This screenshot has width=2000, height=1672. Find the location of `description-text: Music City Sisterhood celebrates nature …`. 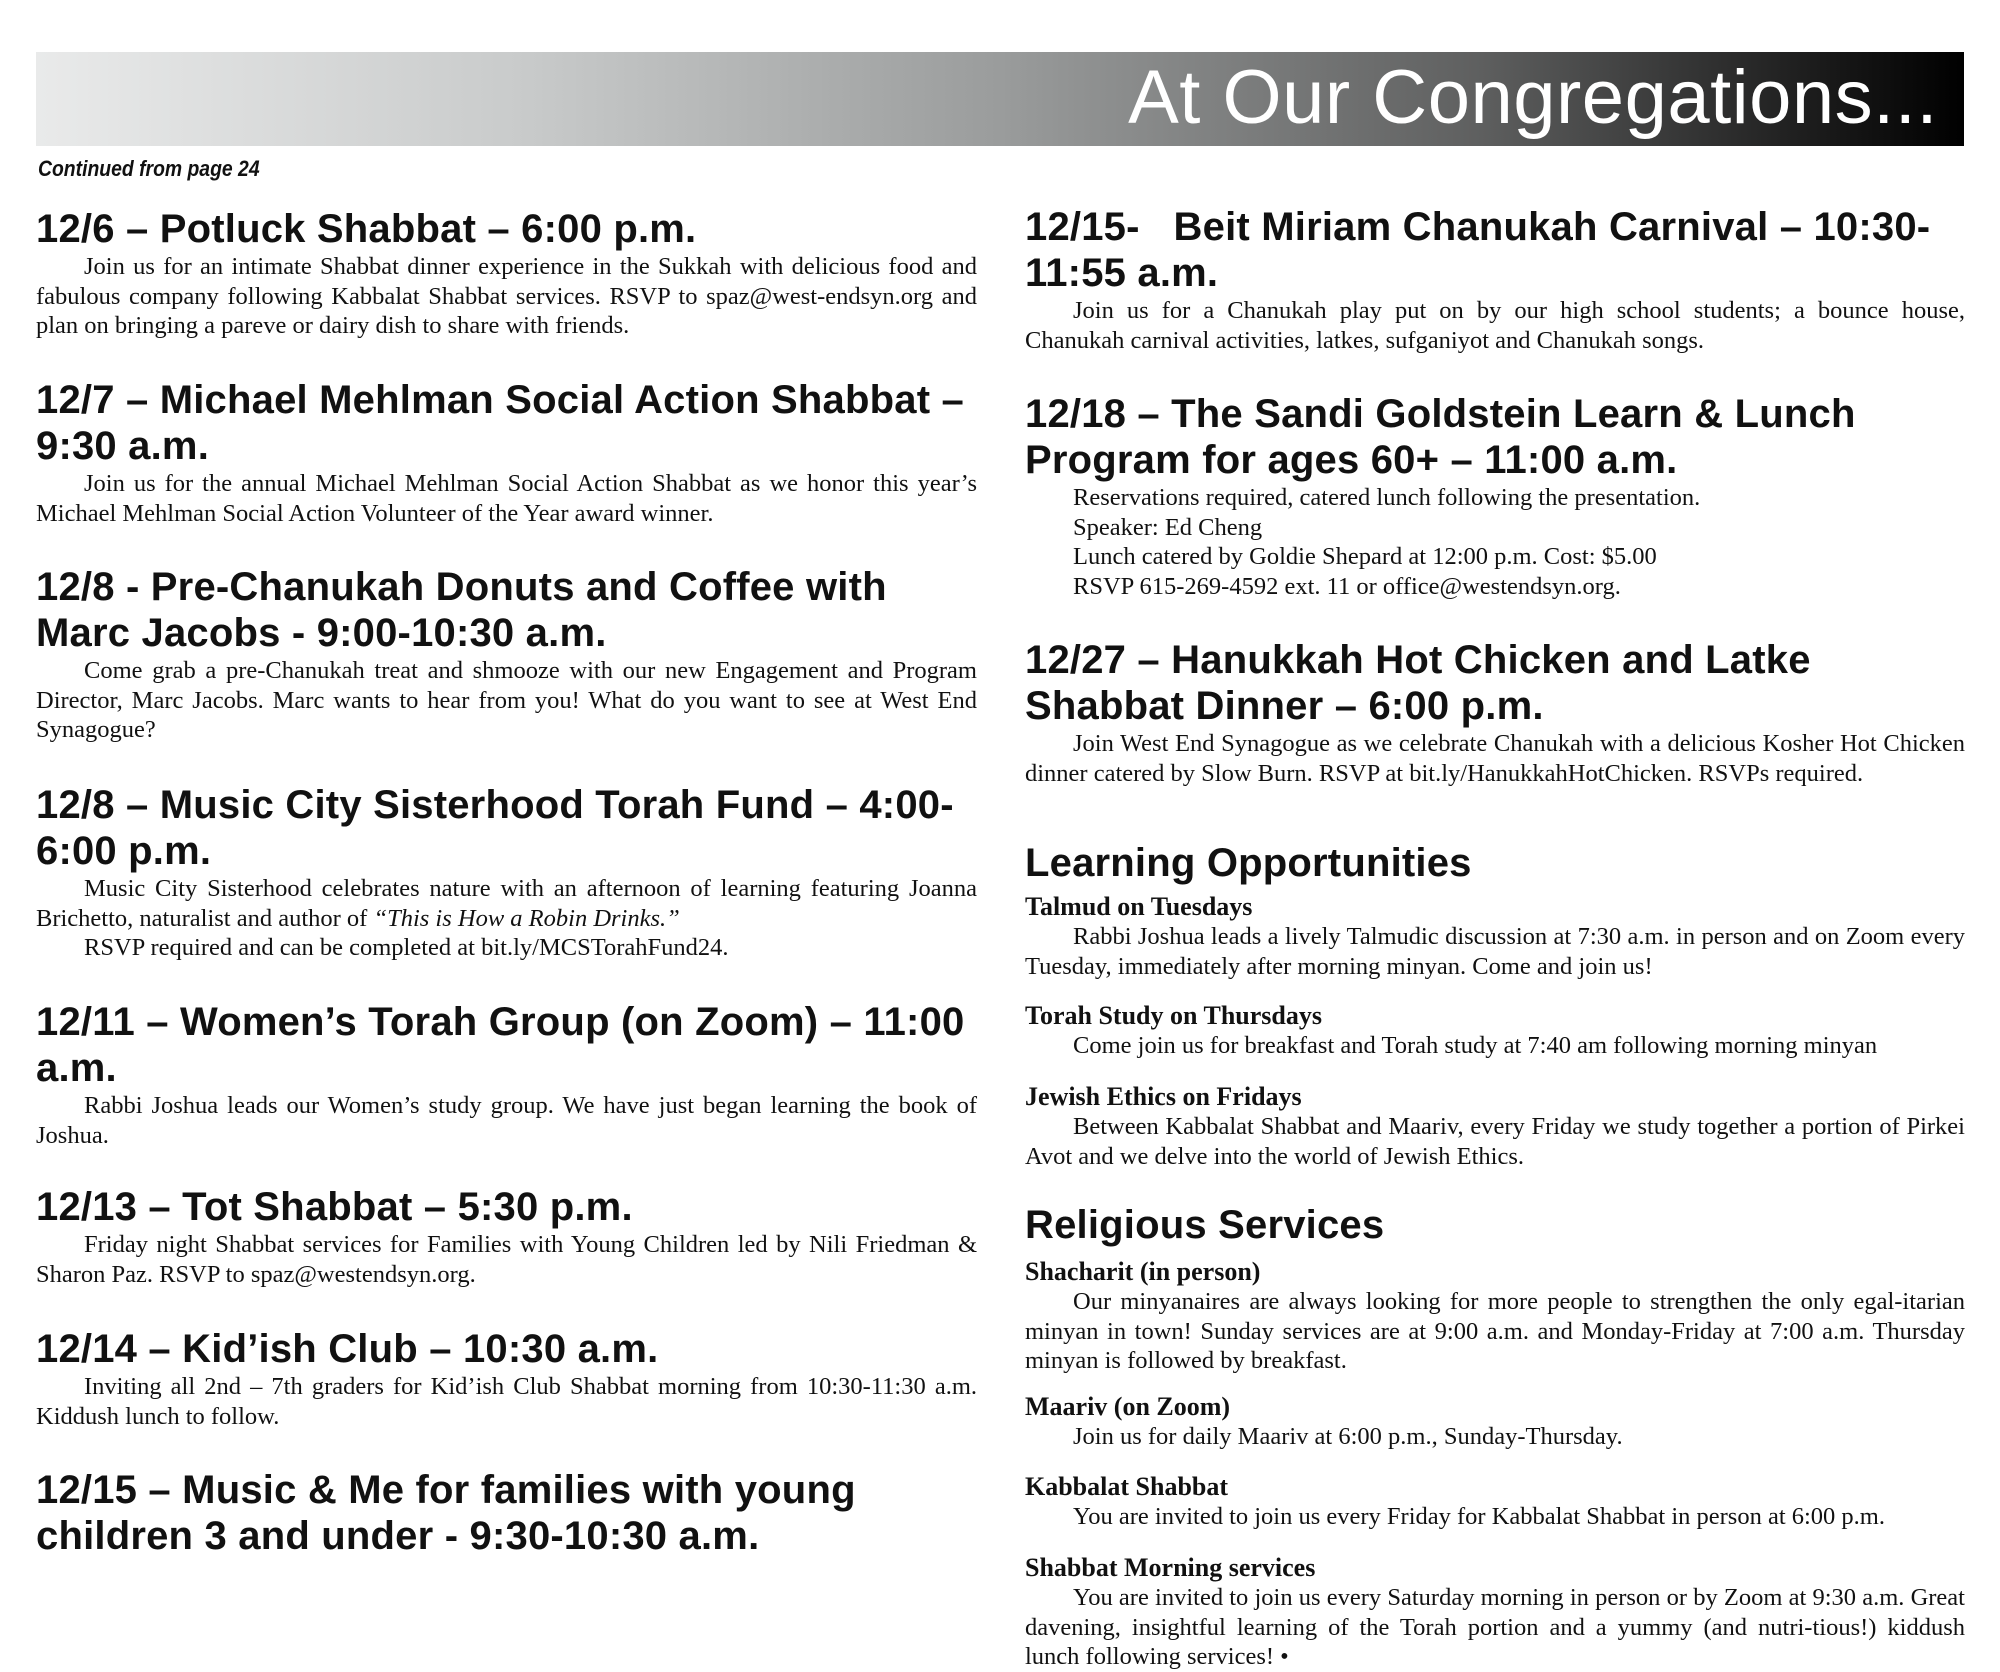

description-text: Music City Sisterhood celebrates nature … is located at coordinates (506, 903).